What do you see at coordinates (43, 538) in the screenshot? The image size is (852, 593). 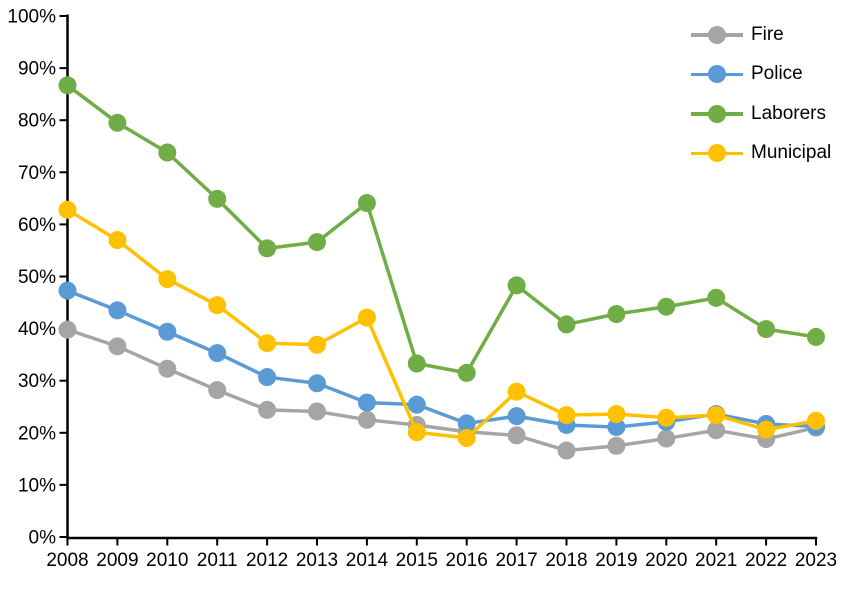 I see `y-tick-label: 0%` at bounding box center [43, 538].